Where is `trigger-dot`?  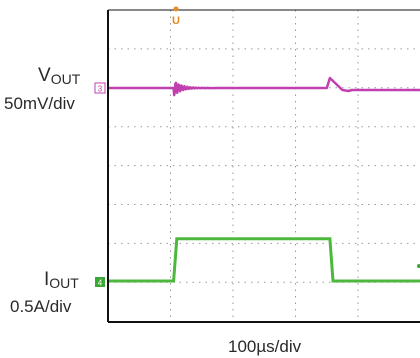
trigger-dot is located at coordinates (176, 9).